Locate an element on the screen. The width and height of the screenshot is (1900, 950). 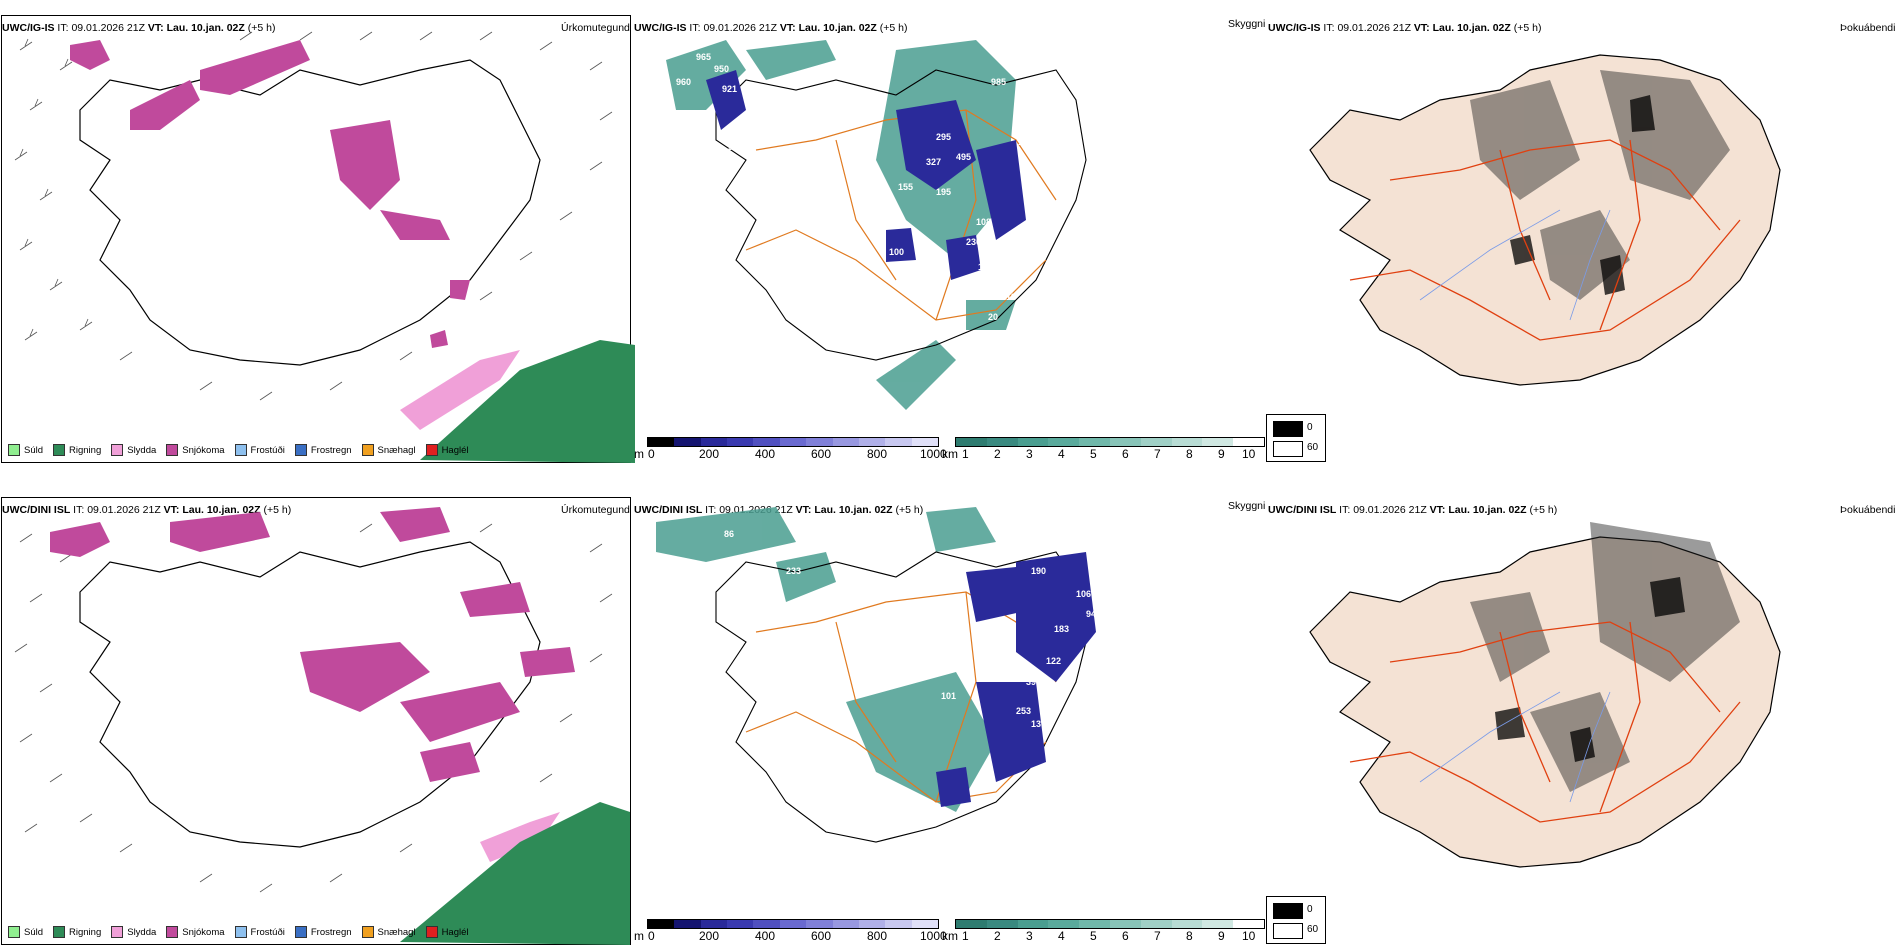
legend-item: Snjókoma is located at coordinates (195, 450).